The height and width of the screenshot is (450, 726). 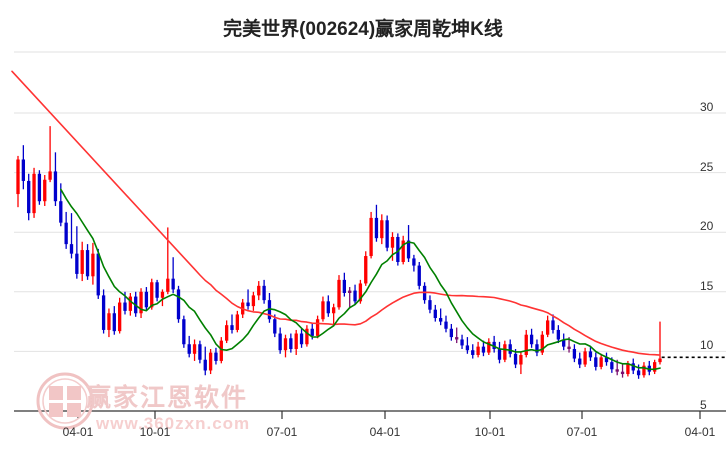 What do you see at coordinates (707, 166) in the screenshot?
I see `y-axis-tick-label: 25` at bounding box center [707, 166].